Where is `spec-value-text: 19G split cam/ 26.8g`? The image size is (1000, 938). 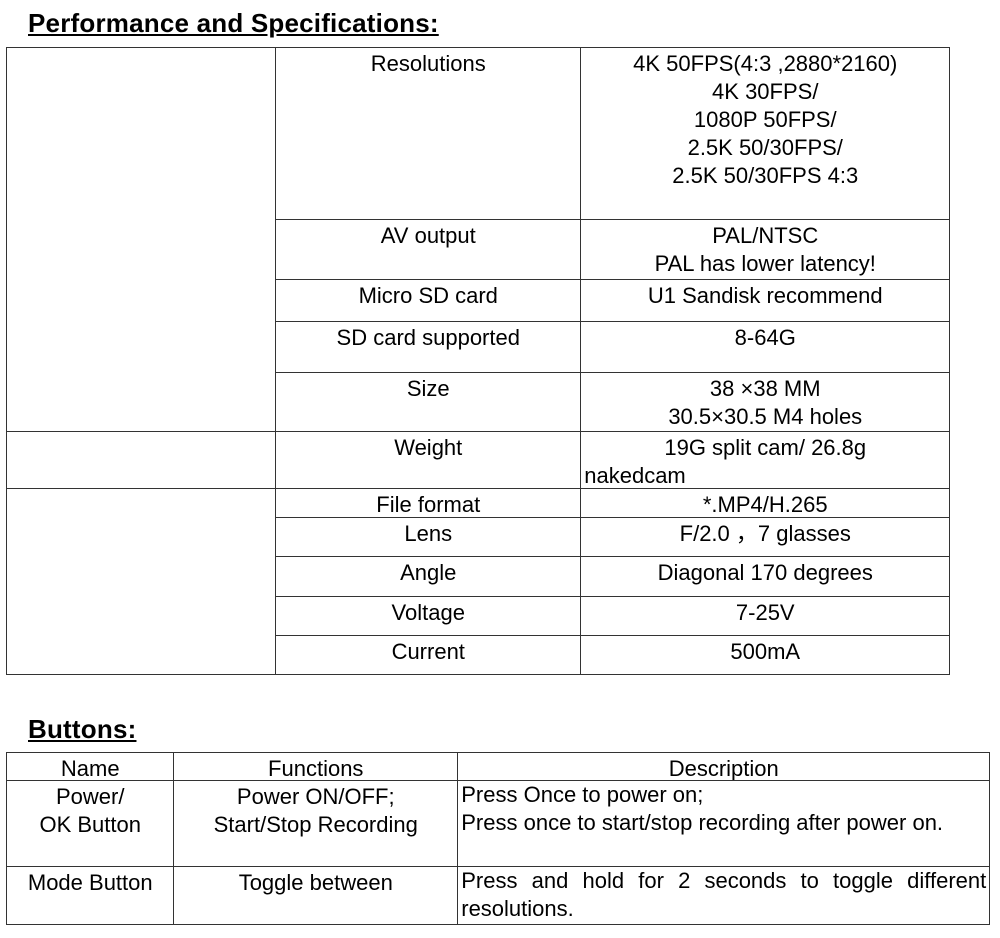
spec-value-text: 19G split cam/ 26.8g is located at coordinates (765, 448).